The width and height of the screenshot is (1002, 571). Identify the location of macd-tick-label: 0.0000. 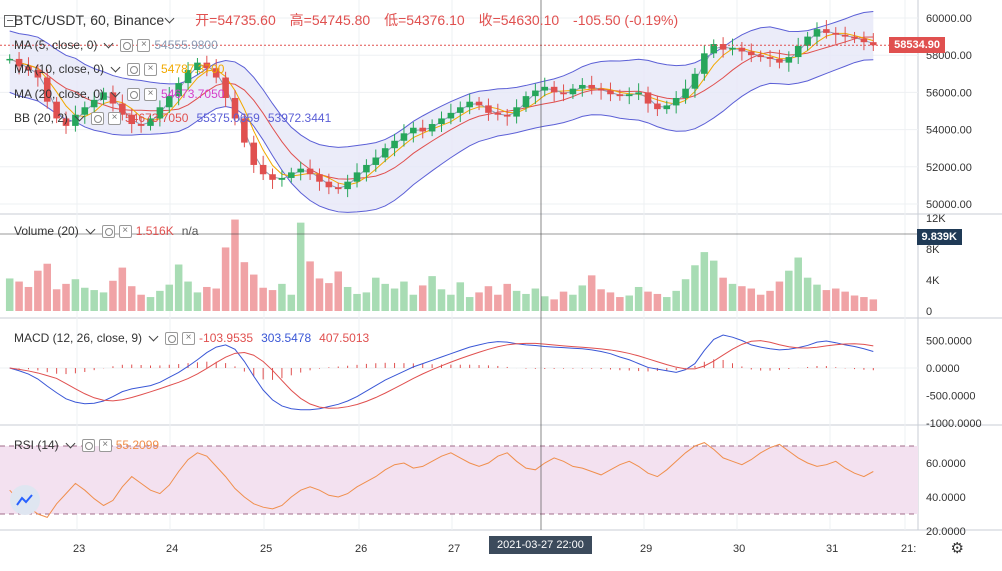
(943, 369).